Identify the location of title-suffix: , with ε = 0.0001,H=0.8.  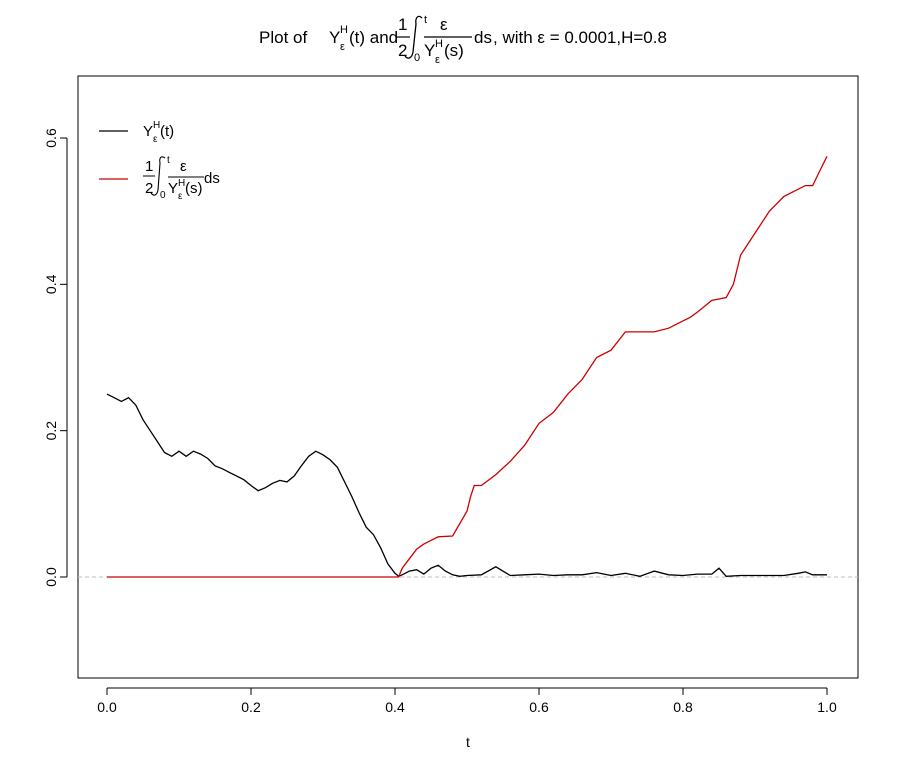
(580, 37).